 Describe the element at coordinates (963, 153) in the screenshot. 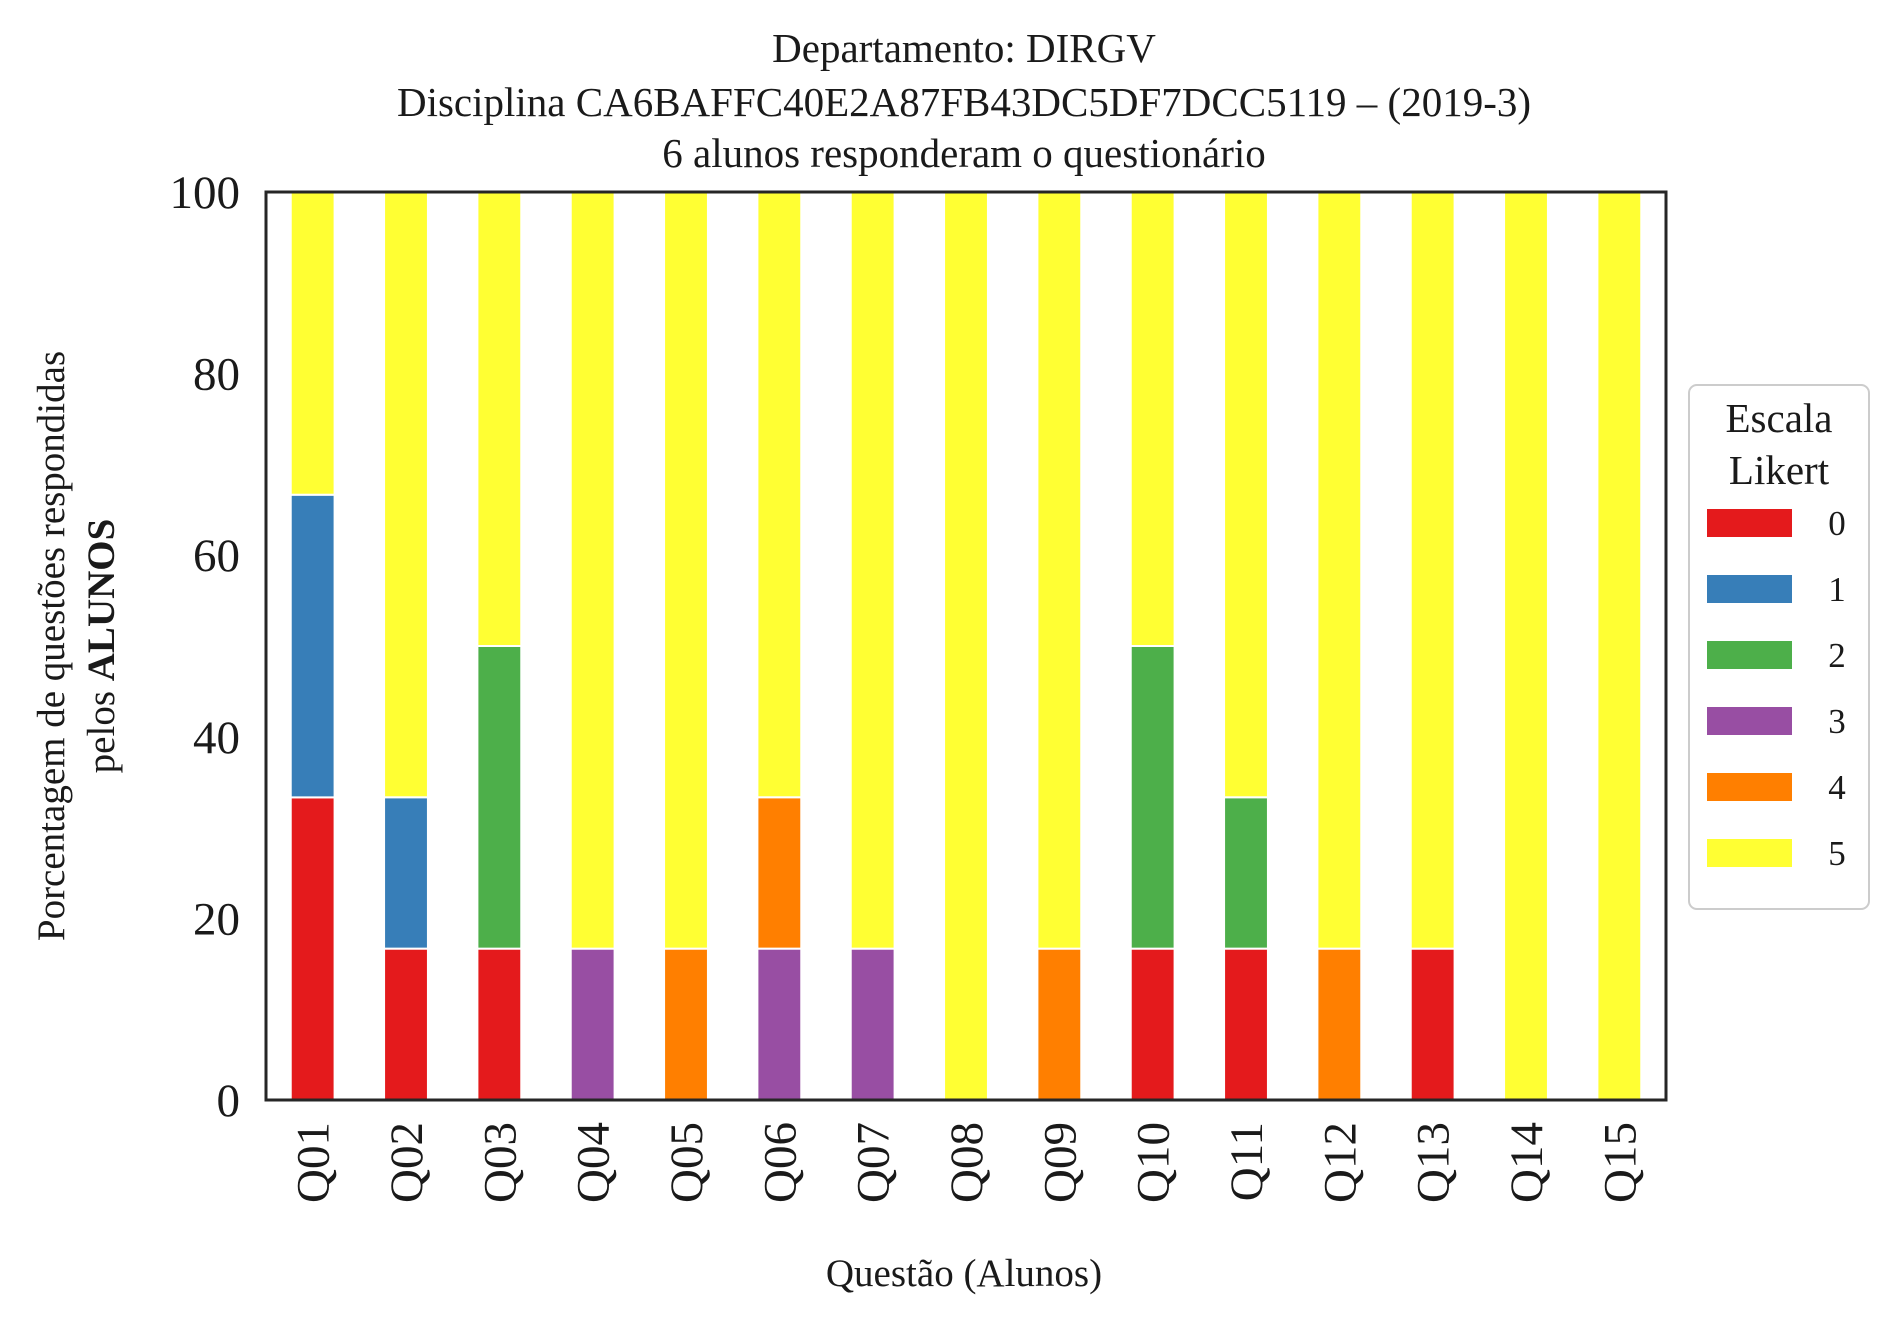

I see `chart-title-line-3: 6 alunos responderam o questionário` at that location.